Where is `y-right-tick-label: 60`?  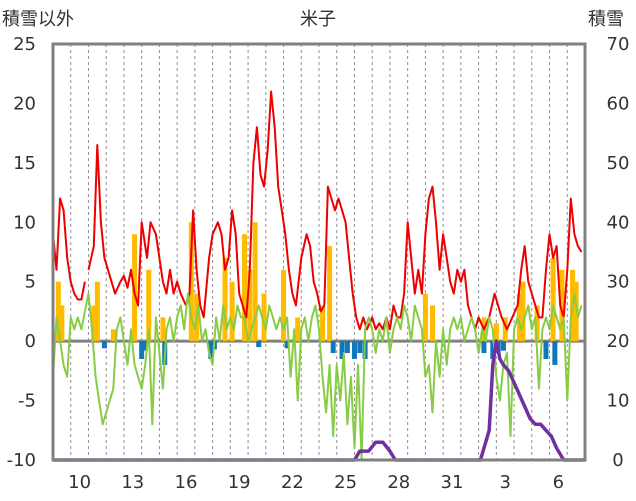 y-right-tick-label: 60 is located at coordinates (618, 103).